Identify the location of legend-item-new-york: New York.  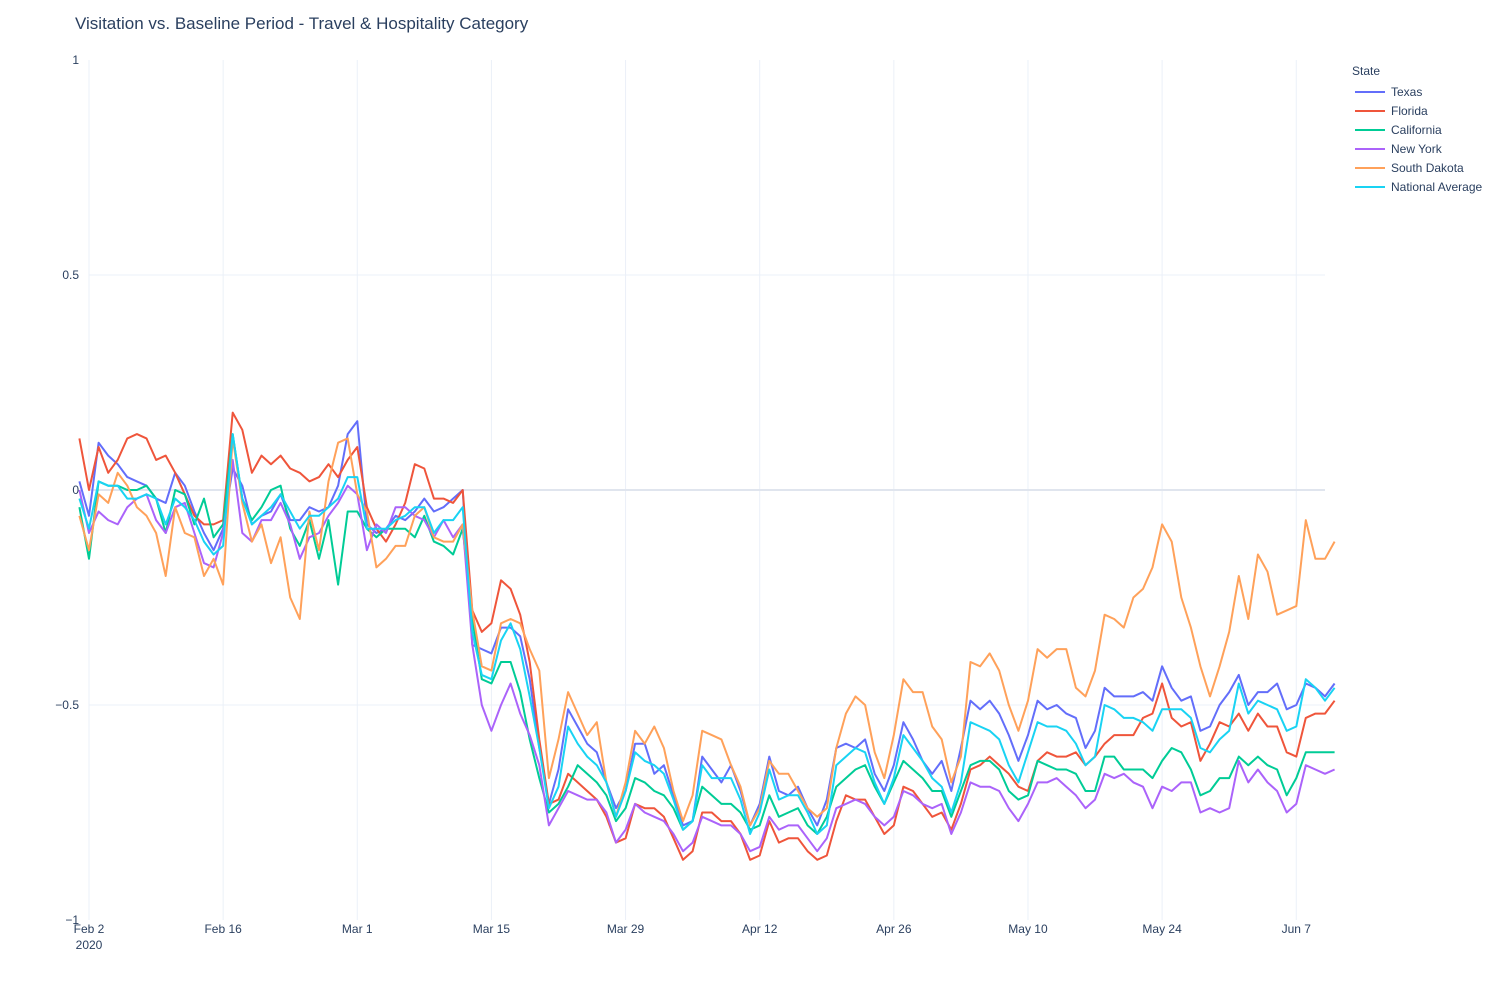
(1417, 148).